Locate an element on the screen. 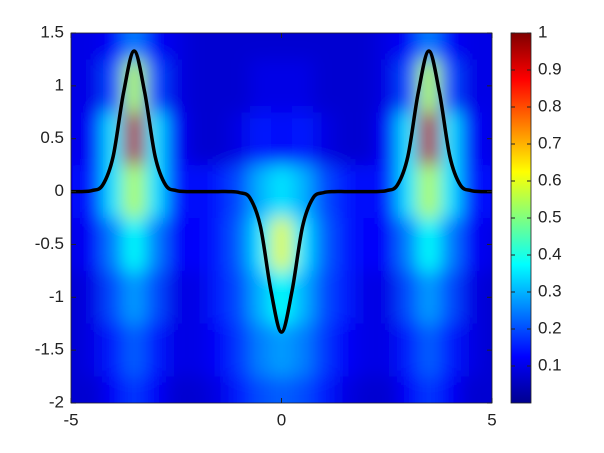  colorbar-tick-label: 1 is located at coordinates (542, 31).